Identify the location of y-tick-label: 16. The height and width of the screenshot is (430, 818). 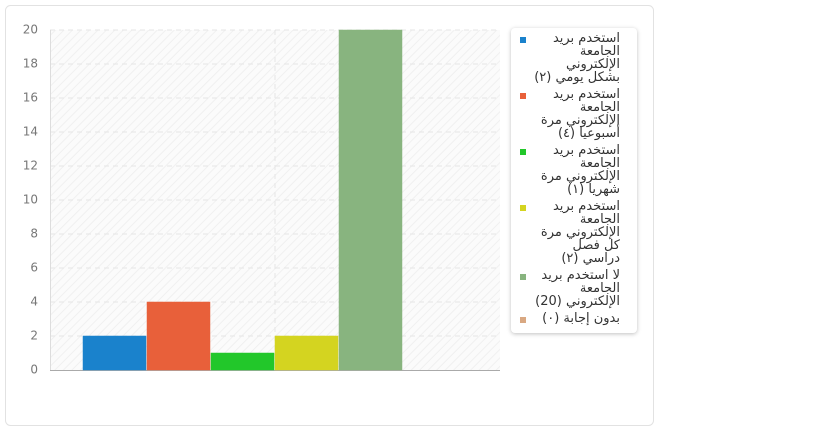
(30, 98).